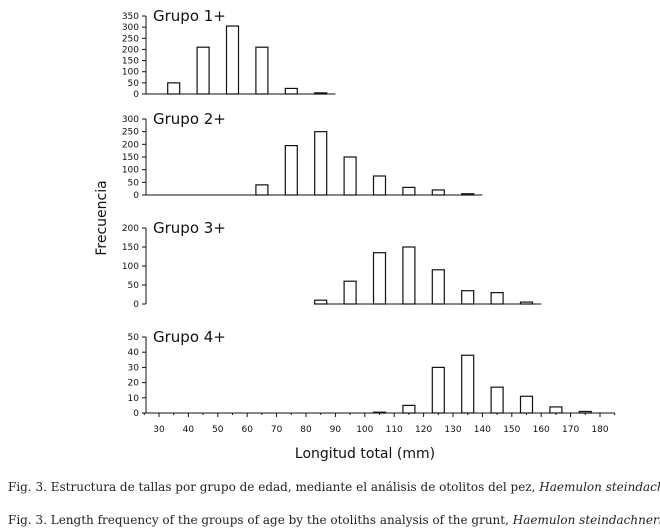  What do you see at coordinates (332, 264) in the screenshot?
I see `histogram-panel-3: 0 50 100 150 200 Grupo 3+` at bounding box center [332, 264].